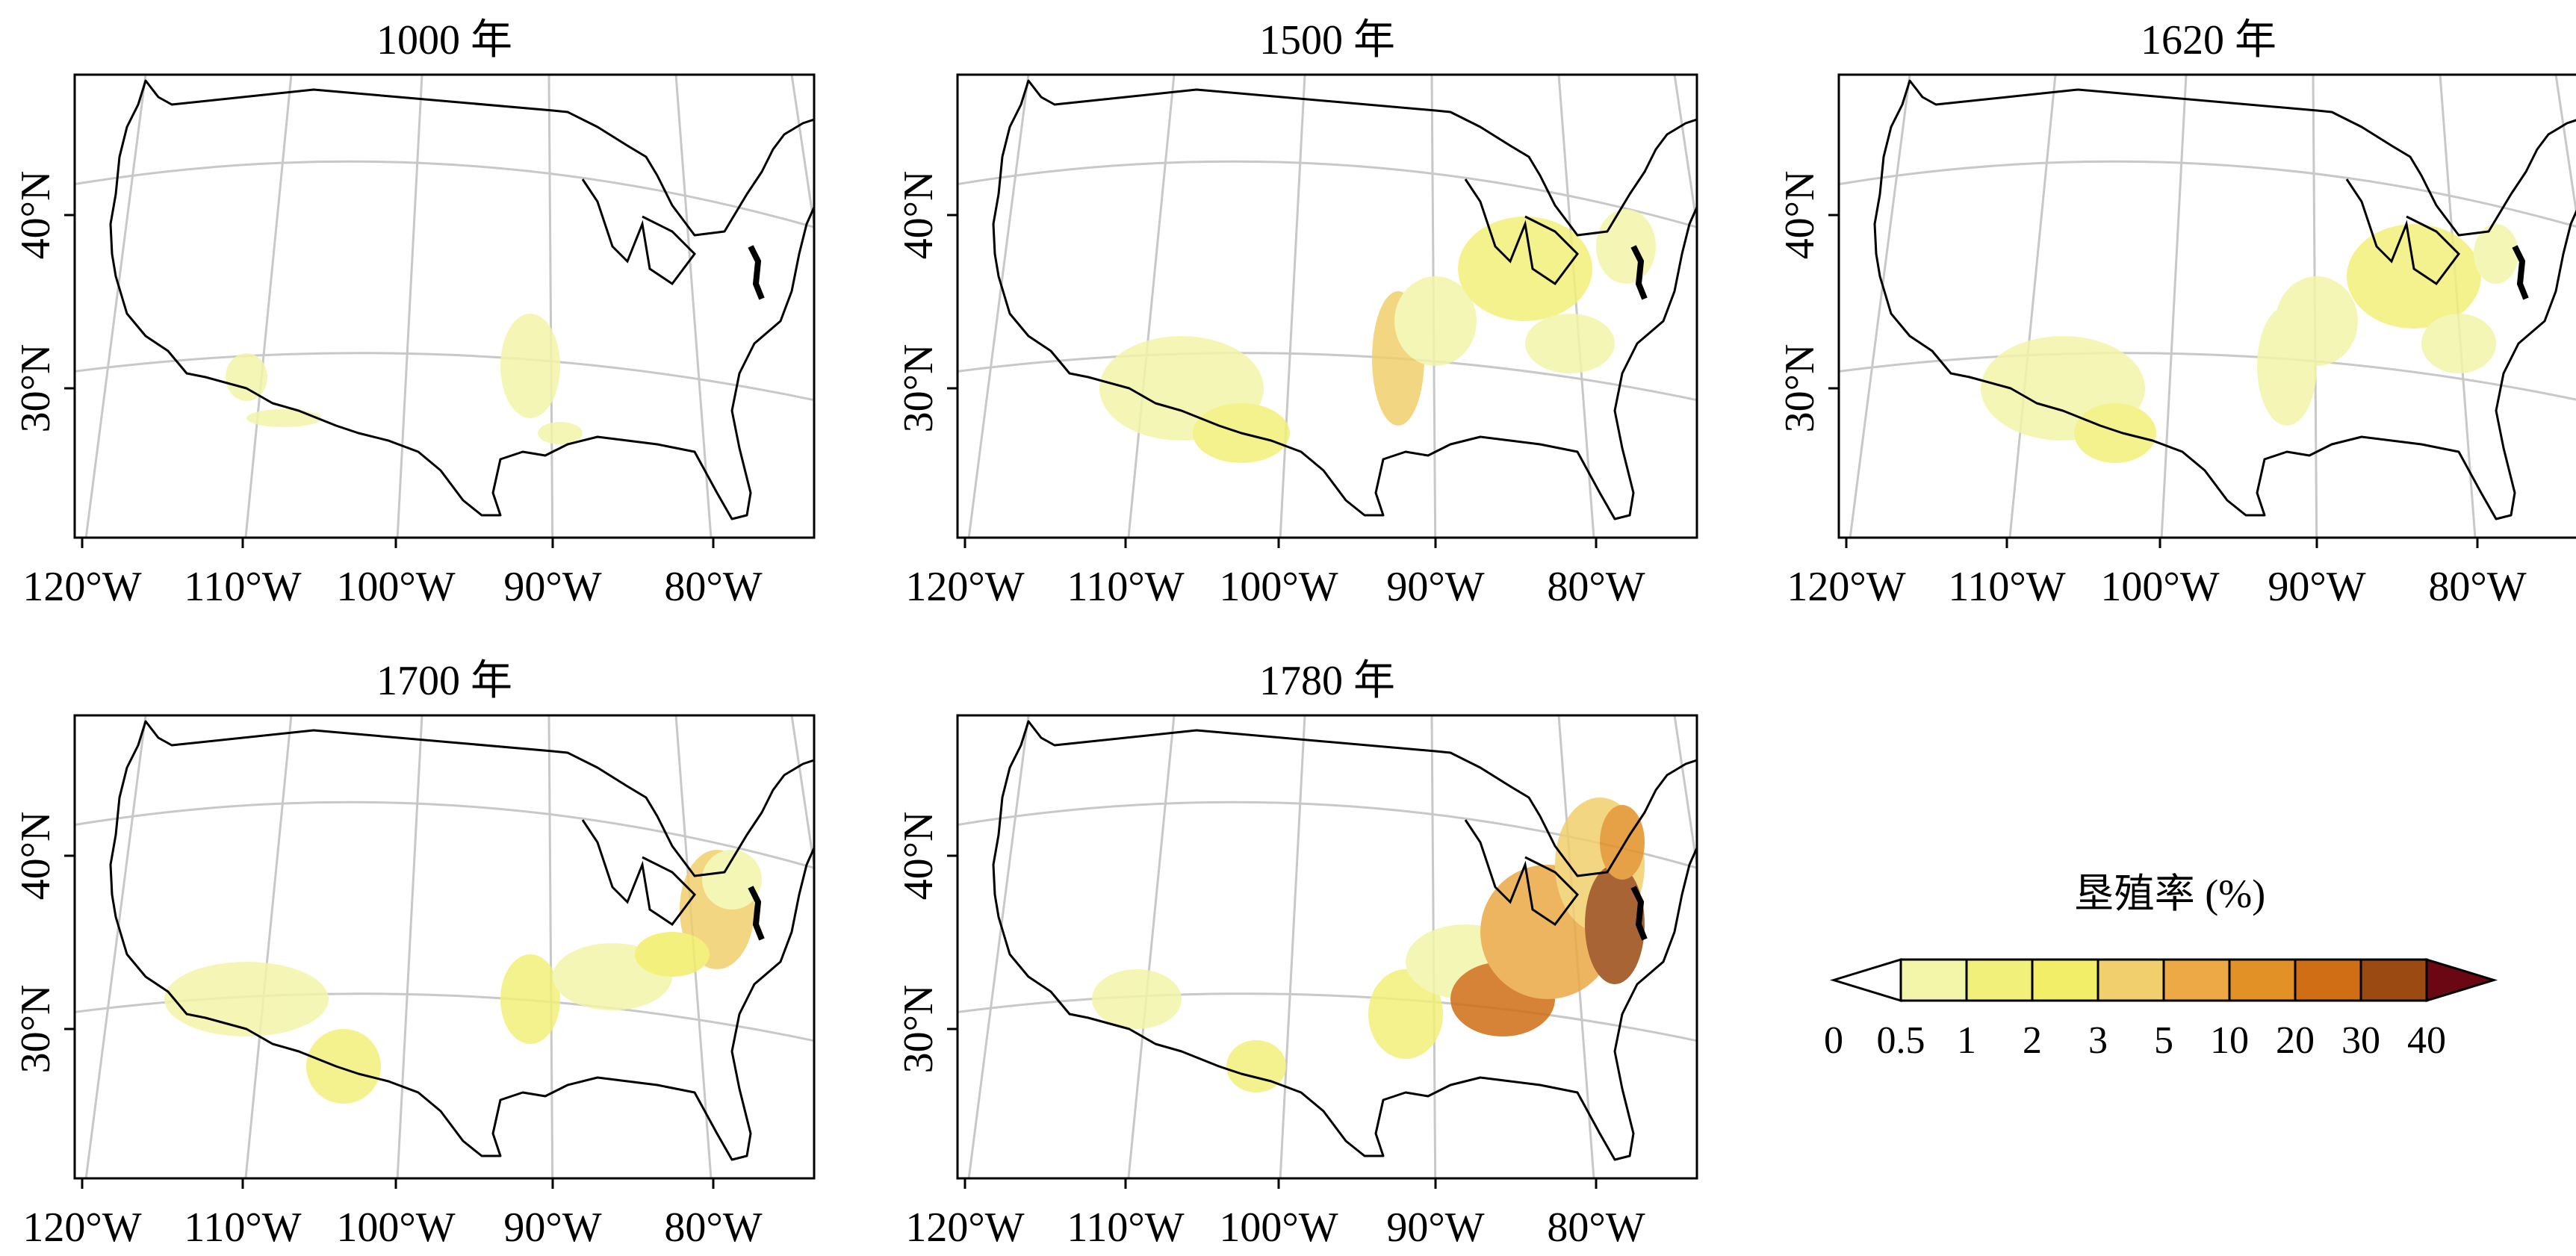 The height and width of the screenshot is (1256, 2576). I want to click on colorbar-label: 30, so click(2361, 1040).